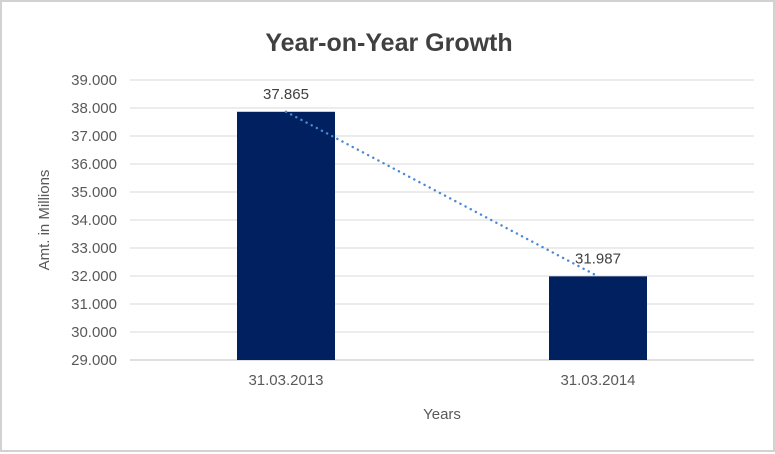 Image resolution: width=775 pixels, height=454 pixels. What do you see at coordinates (94, 332) in the screenshot?
I see `y-axis-tick-label: 30.000` at bounding box center [94, 332].